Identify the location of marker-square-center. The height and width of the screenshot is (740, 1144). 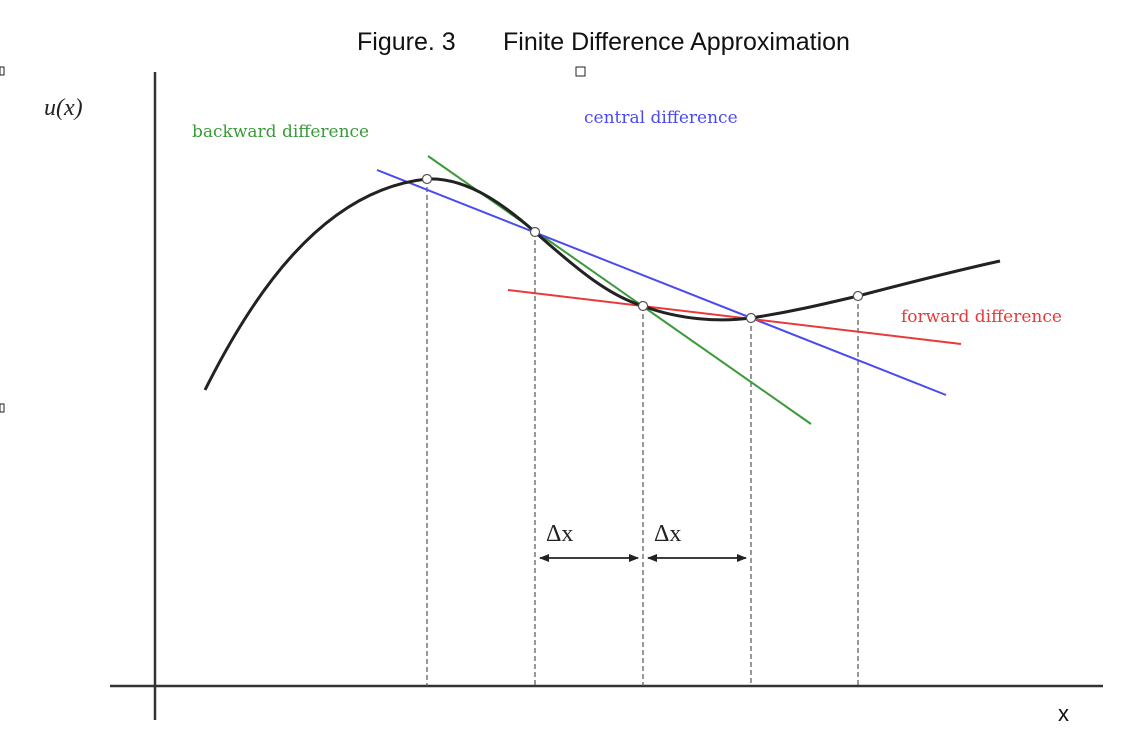
(580, 71).